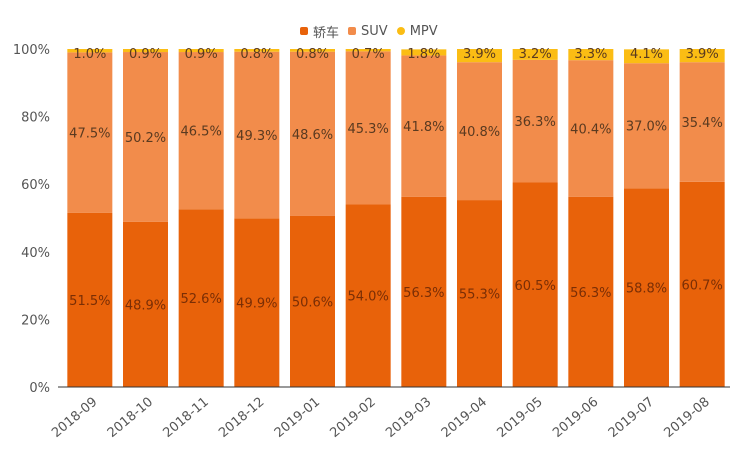 This screenshot has height=466, width=744. Describe the element at coordinates (519, 418) in the screenshot. I see `x-tick-label: 2019-05` at that location.